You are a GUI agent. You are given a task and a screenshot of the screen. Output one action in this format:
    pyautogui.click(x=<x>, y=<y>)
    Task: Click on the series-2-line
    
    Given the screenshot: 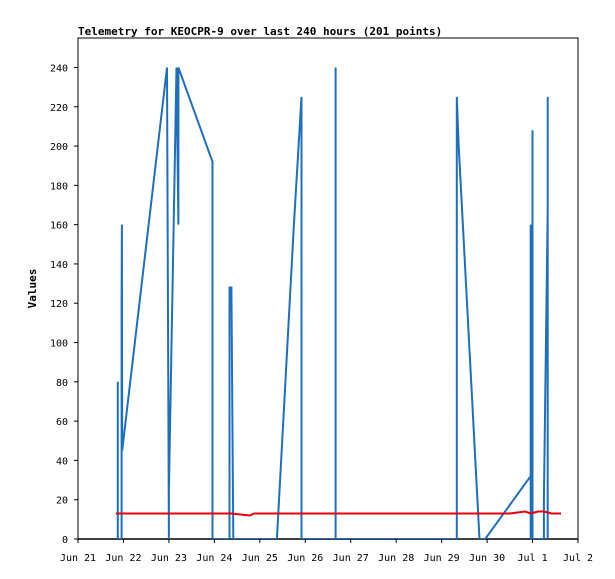 What is the action you would take?
    pyautogui.click(x=338, y=513)
    